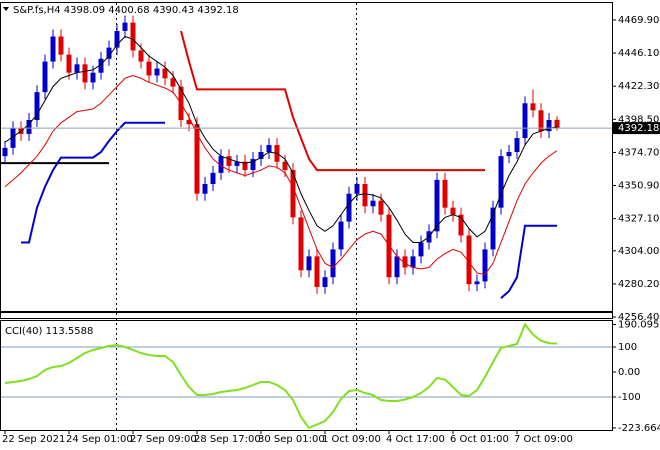 This screenshot has width=660, height=450. Describe the element at coordinates (49, 331) in the screenshot. I see `indicator-title: CCI(40) 113.5588` at that location.